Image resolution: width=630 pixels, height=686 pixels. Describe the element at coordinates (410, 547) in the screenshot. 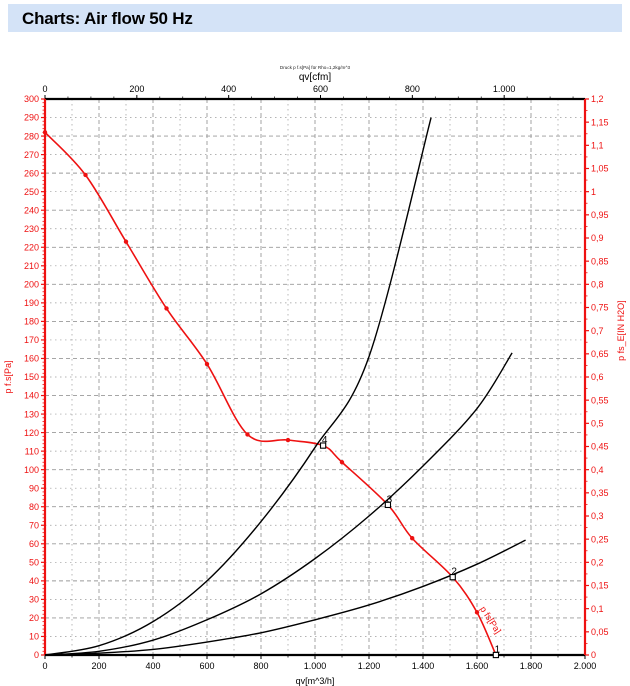

I see `operating-points: 1 2 3 4` at that location.